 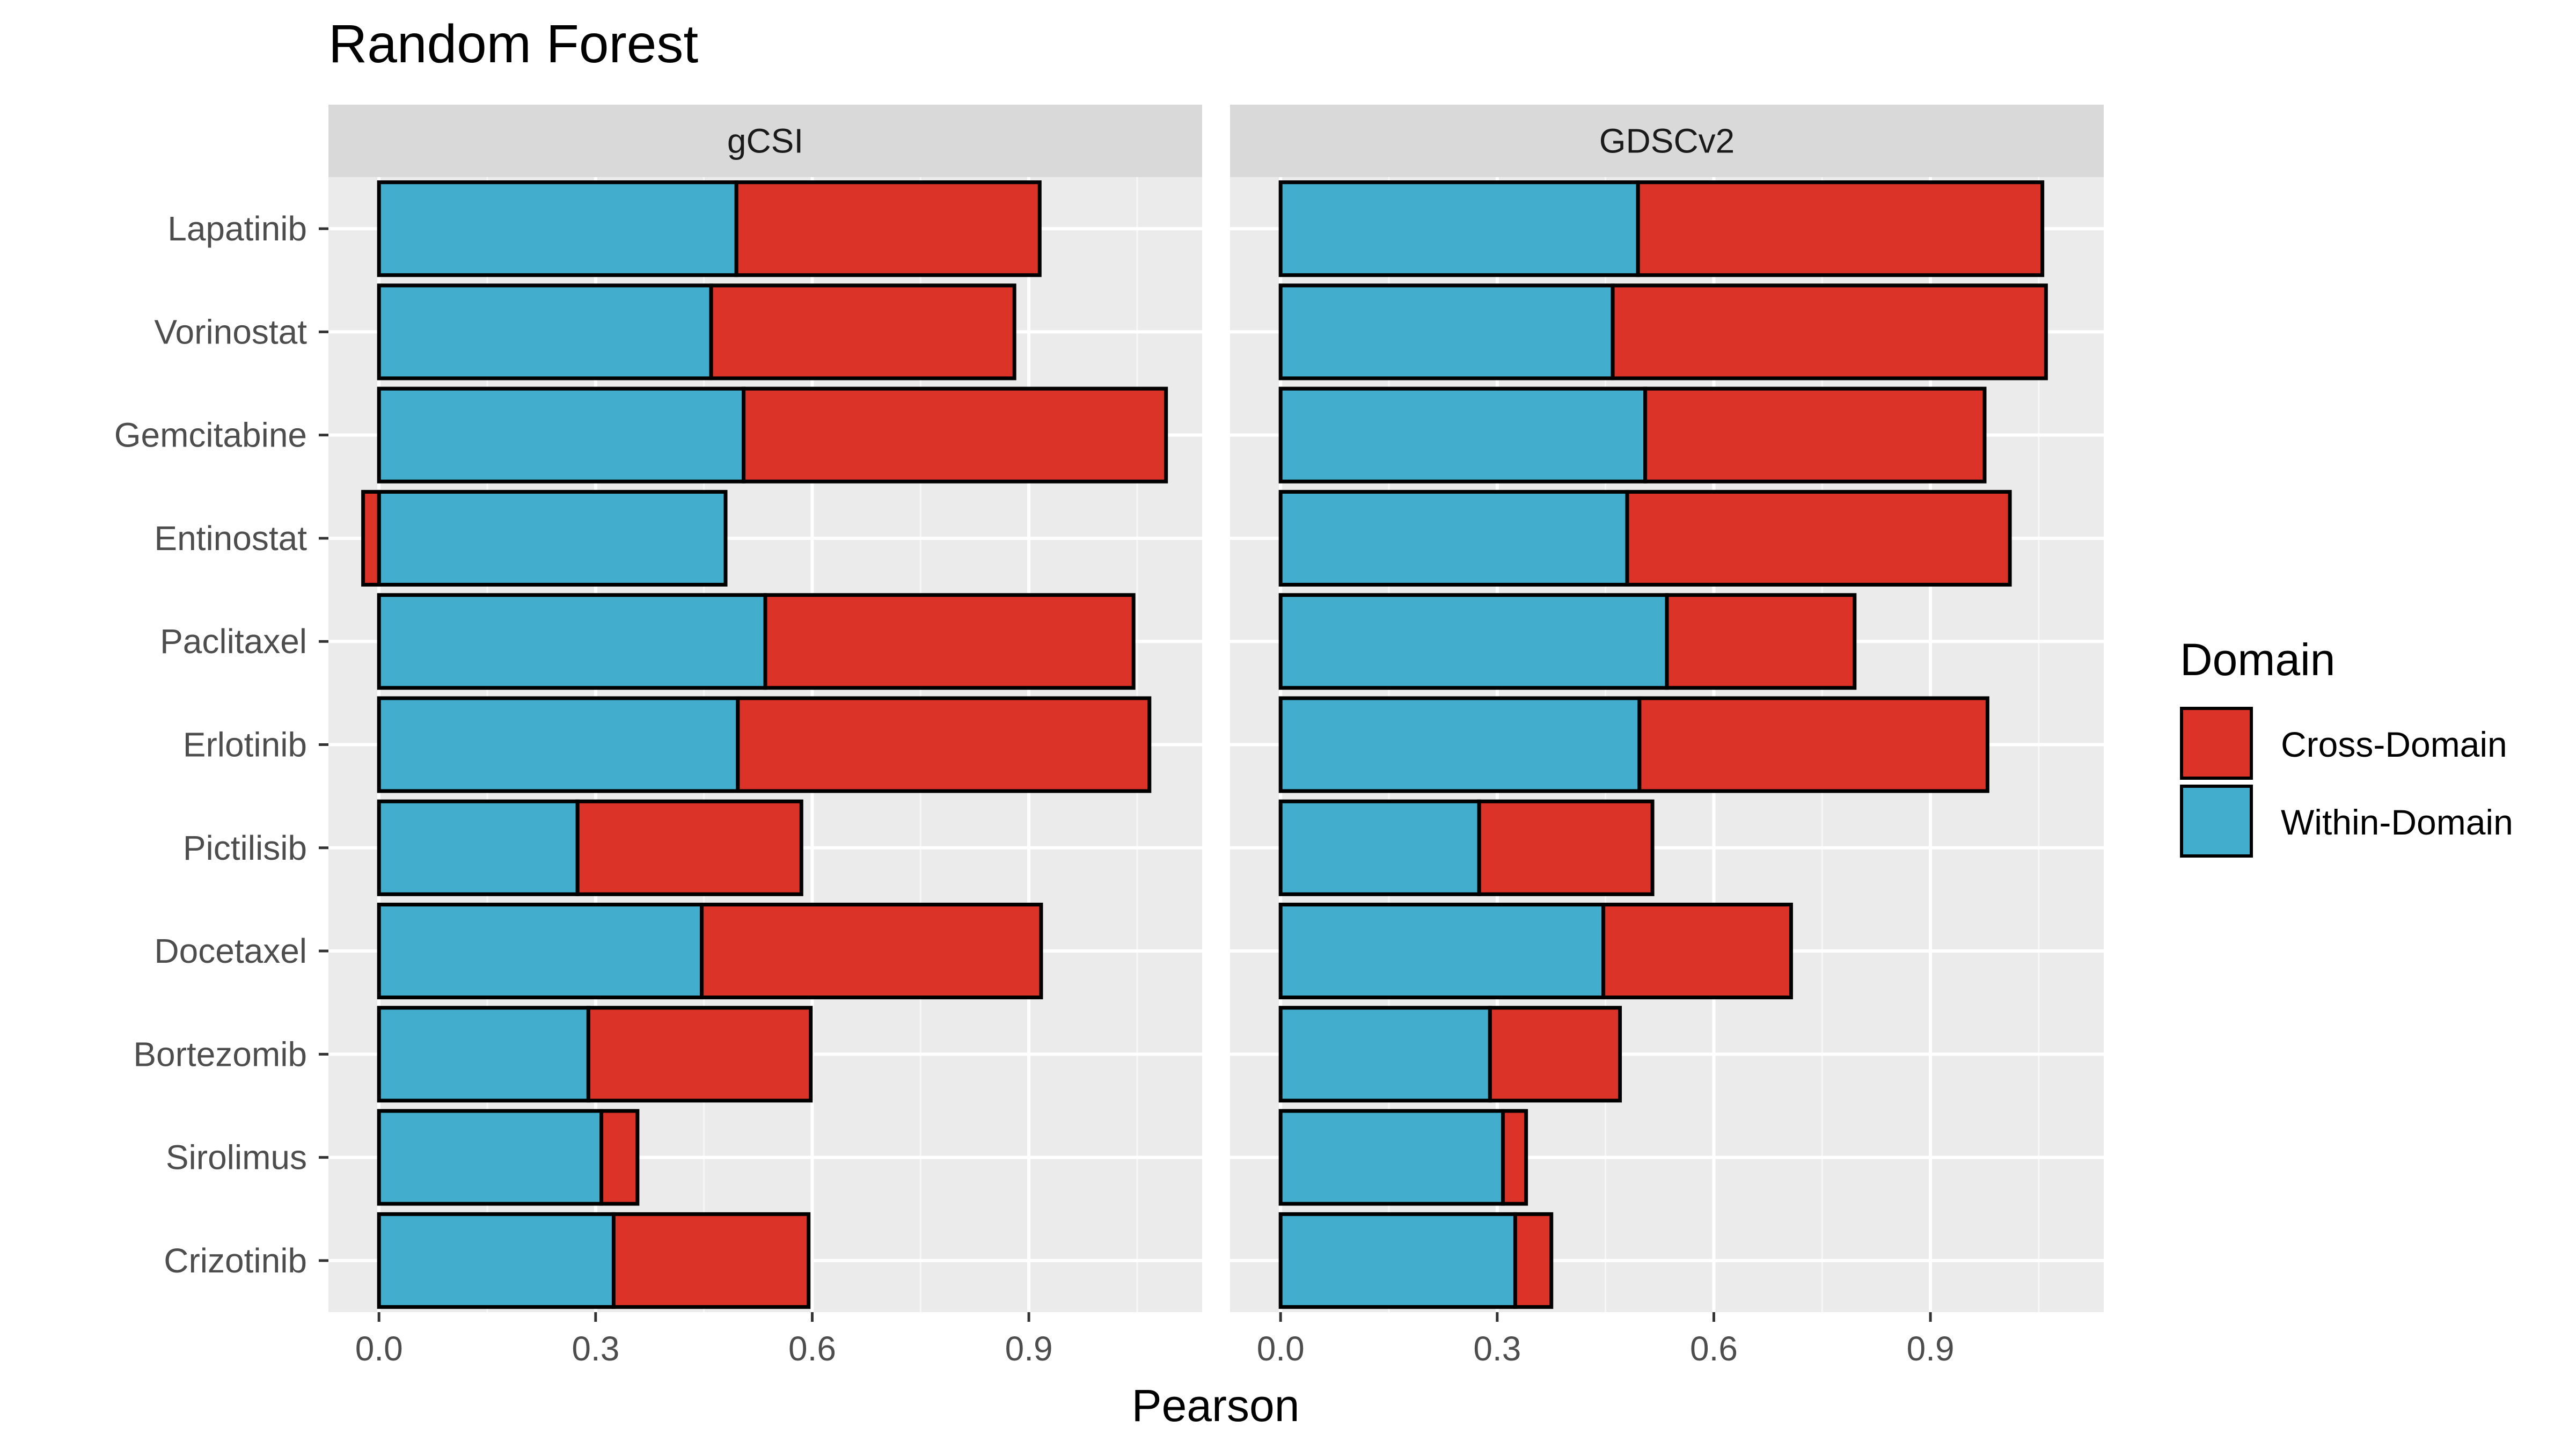 What do you see at coordinates (230, 951) in the screenshot?
I see `category-label: Docetaxel` at bounding box center [230, 951].